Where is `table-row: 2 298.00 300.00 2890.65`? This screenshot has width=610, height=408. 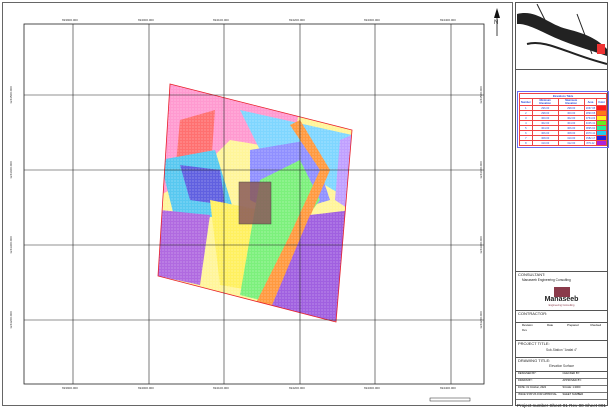
table-row: 2 298.00 300.00 2890.65 is located at coordinates (563, 113).